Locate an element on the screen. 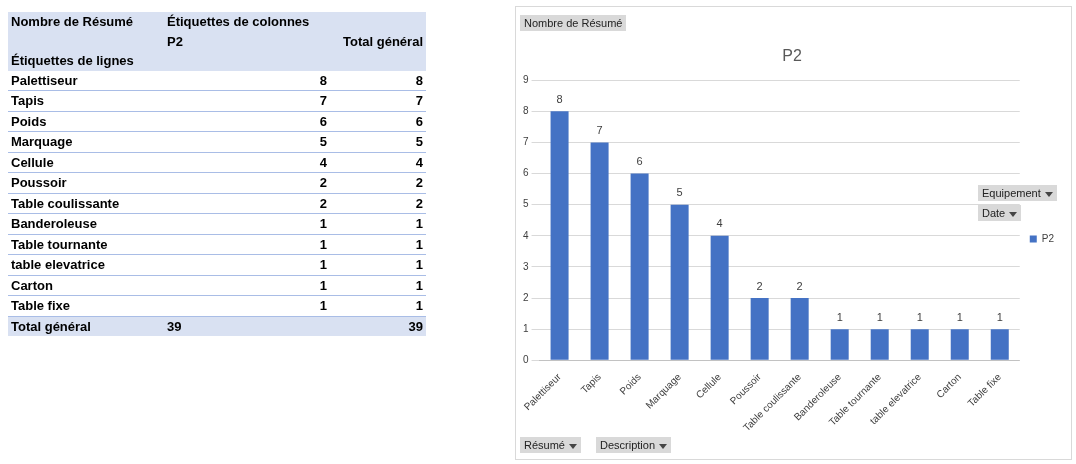 Image resolution: width=1076 pixels, height=464 pixels. category-label: Palettiseur is located at coordinates (86, 80).